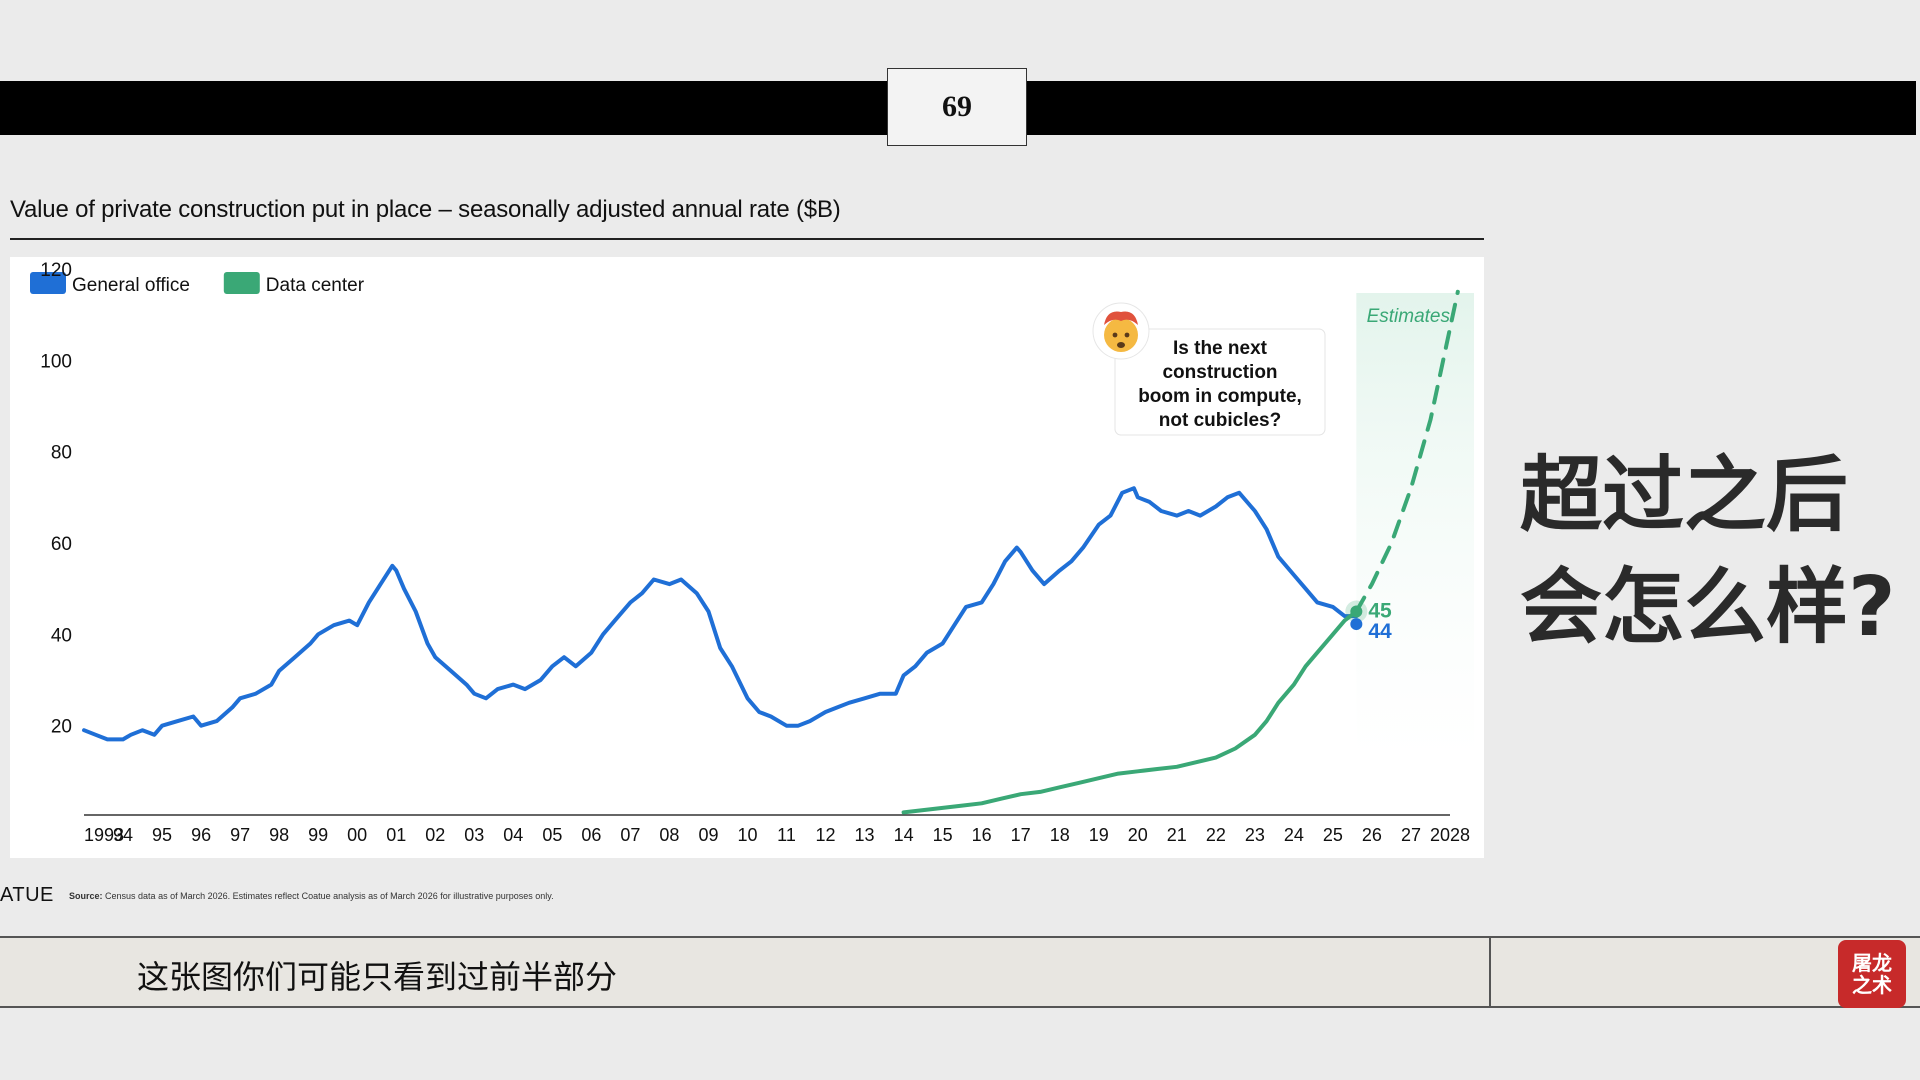  Describe the element at coordinates (61, 453) in the screenshot. I see `y-tick-label-3: 80` at that location.